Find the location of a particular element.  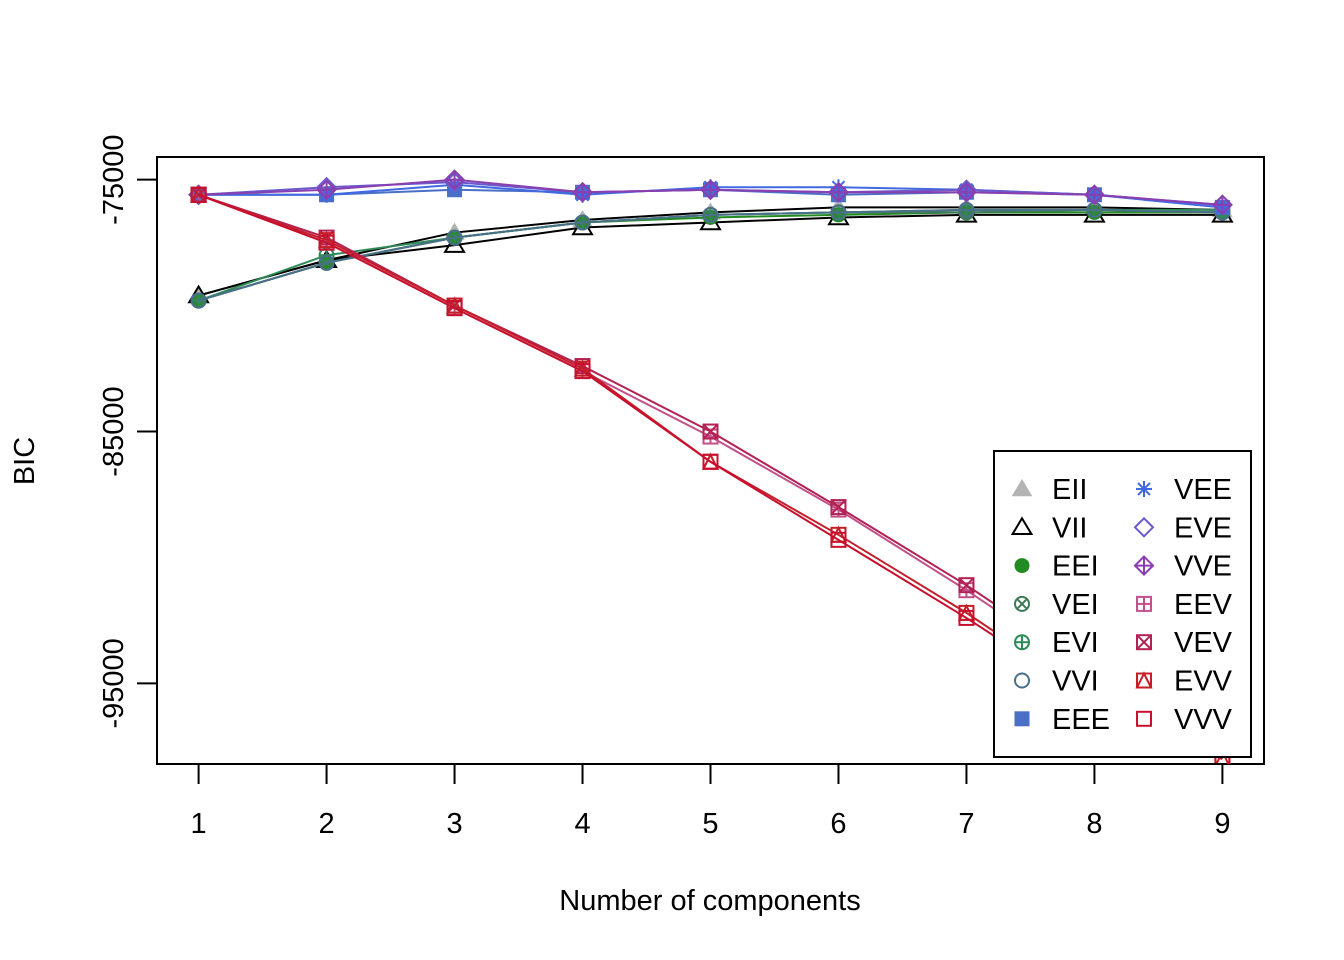

legend-entry-evi: EVI is located at coordinates (1056, 643).